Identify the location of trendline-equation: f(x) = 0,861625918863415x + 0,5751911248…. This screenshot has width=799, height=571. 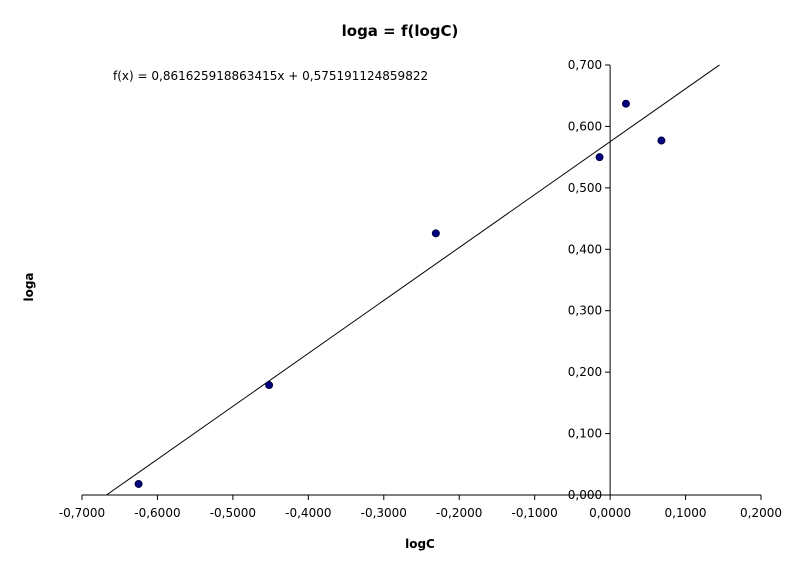
(270, 76).